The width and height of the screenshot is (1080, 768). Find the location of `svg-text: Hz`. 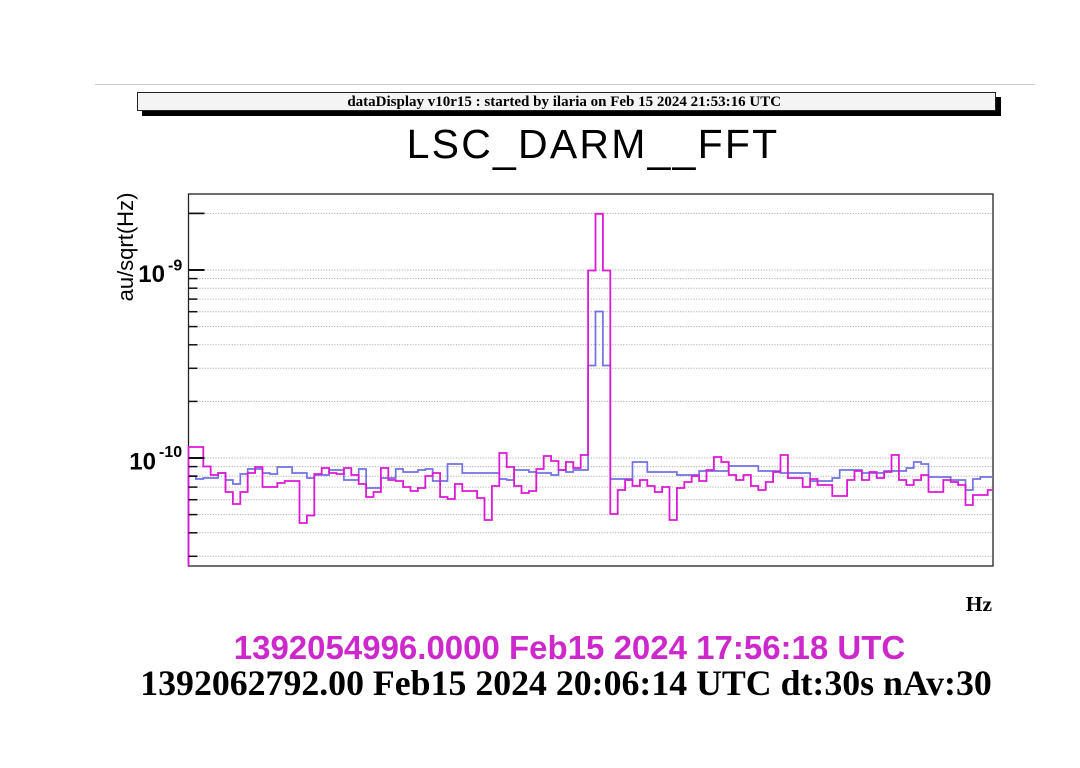

svg-text: Hz is located at coordinates (979, 604).